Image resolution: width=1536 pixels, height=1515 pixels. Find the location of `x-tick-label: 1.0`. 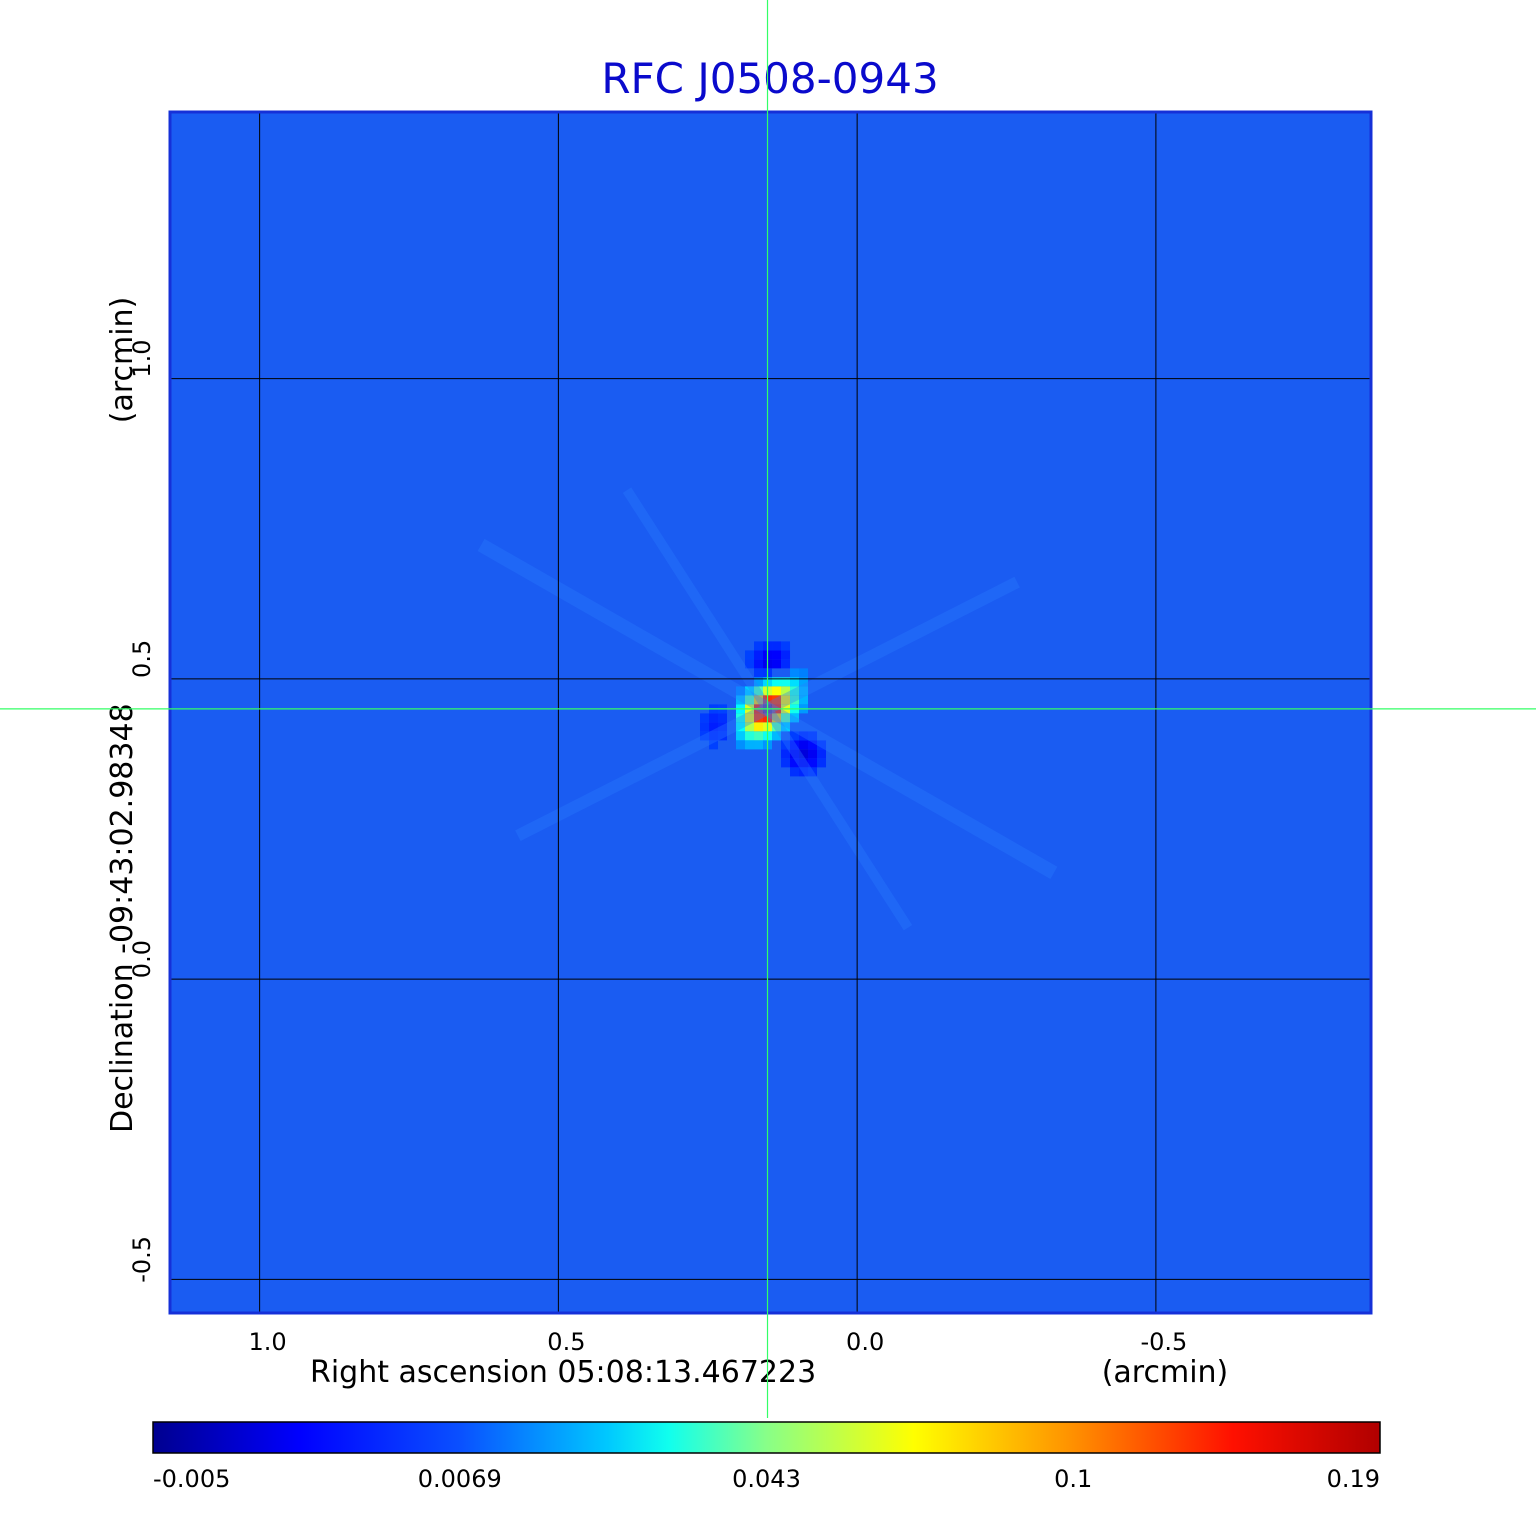

x-tick-label: 1.0 is located at coordinates (268, 1342).